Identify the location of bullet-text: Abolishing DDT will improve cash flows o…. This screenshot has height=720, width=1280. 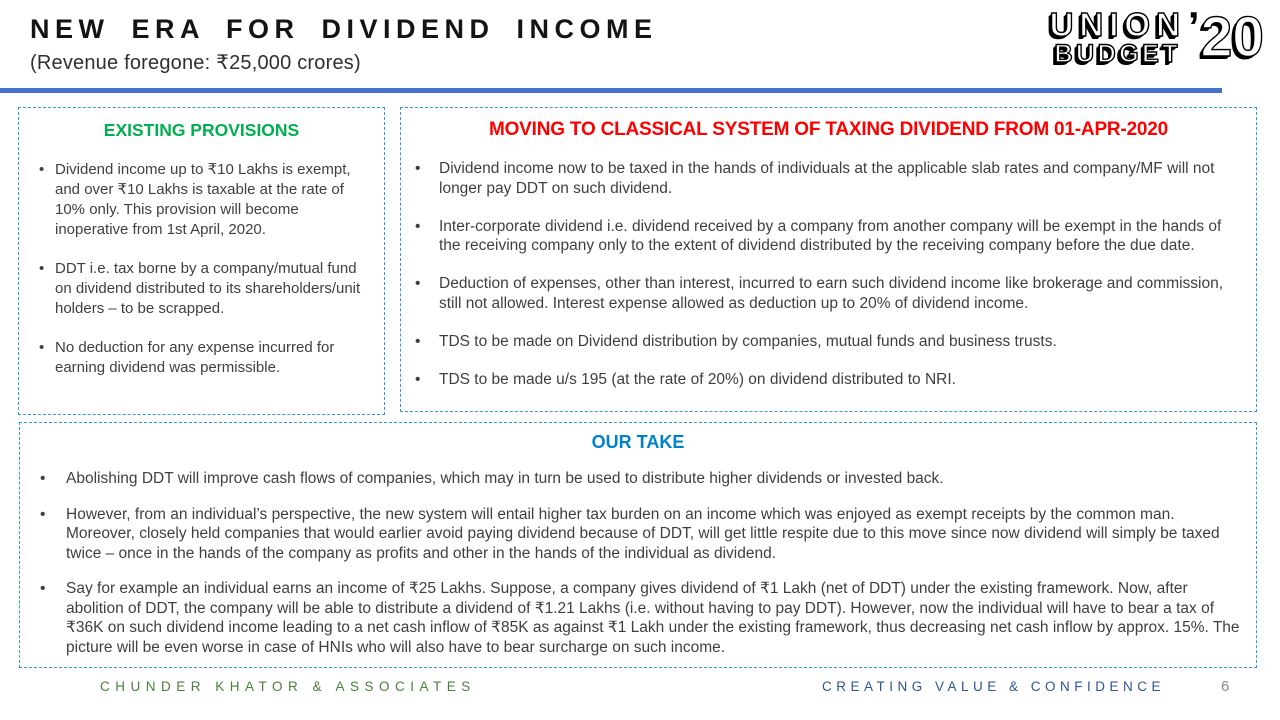
(505, 478).